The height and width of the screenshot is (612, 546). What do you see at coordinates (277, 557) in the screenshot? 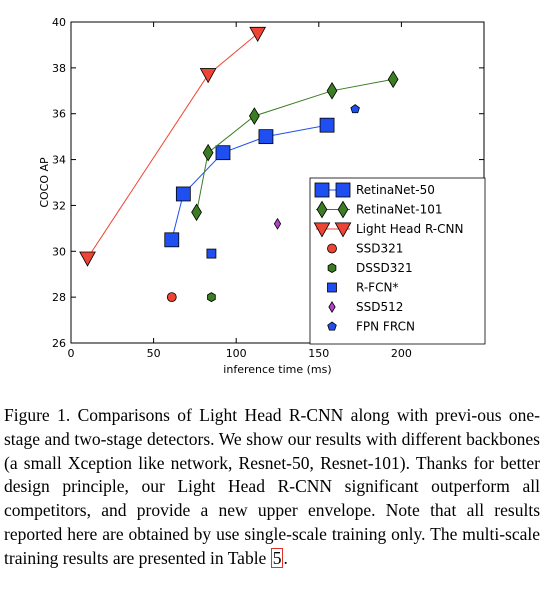
I see `table-reference-link: 5` at bounding box center [277, 557].